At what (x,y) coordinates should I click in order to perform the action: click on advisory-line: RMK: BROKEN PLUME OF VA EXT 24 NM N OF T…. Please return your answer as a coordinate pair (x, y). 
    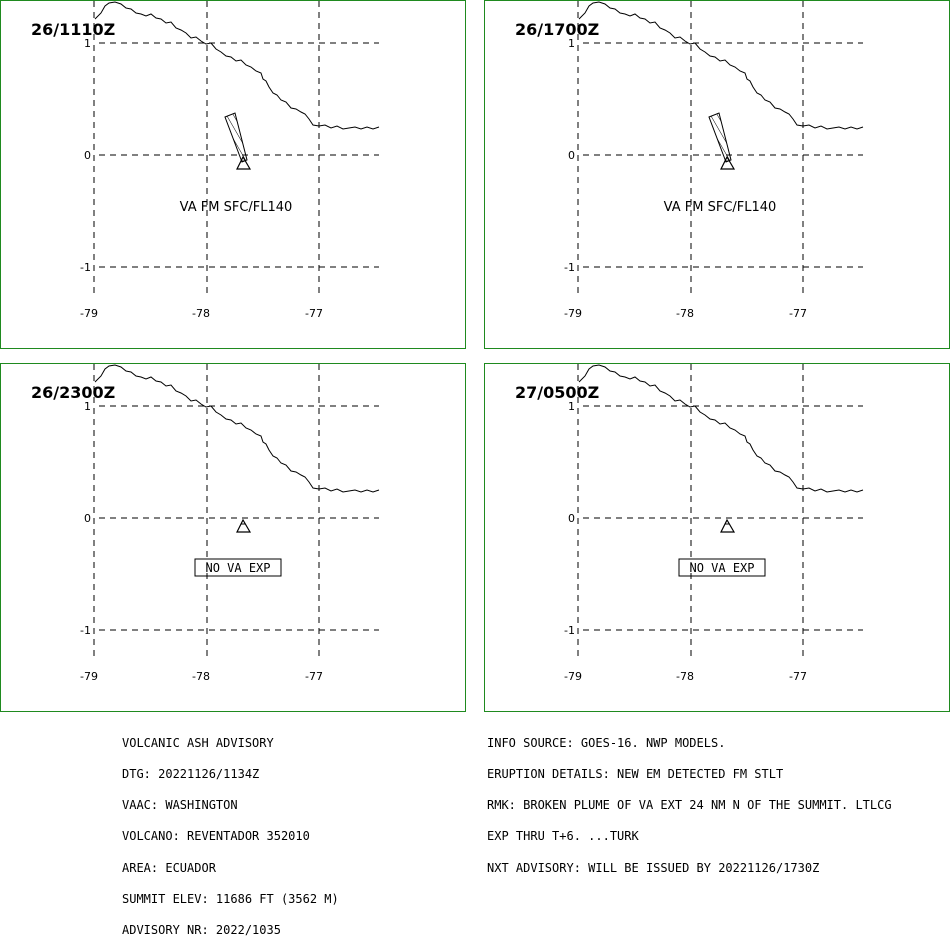
    Looking at the image, I should click on (689, 805).